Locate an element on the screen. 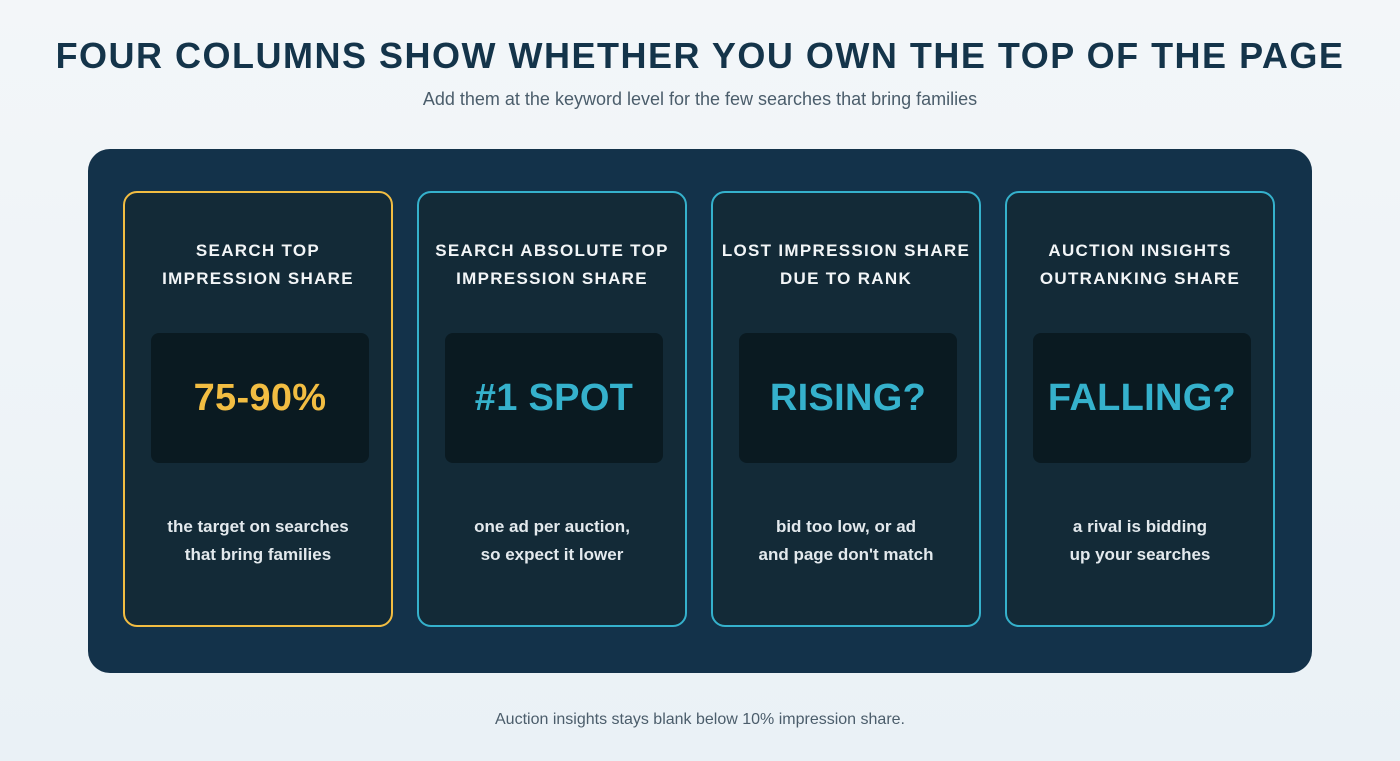  value-box: 75-90% is located at coordinates (260, 398).